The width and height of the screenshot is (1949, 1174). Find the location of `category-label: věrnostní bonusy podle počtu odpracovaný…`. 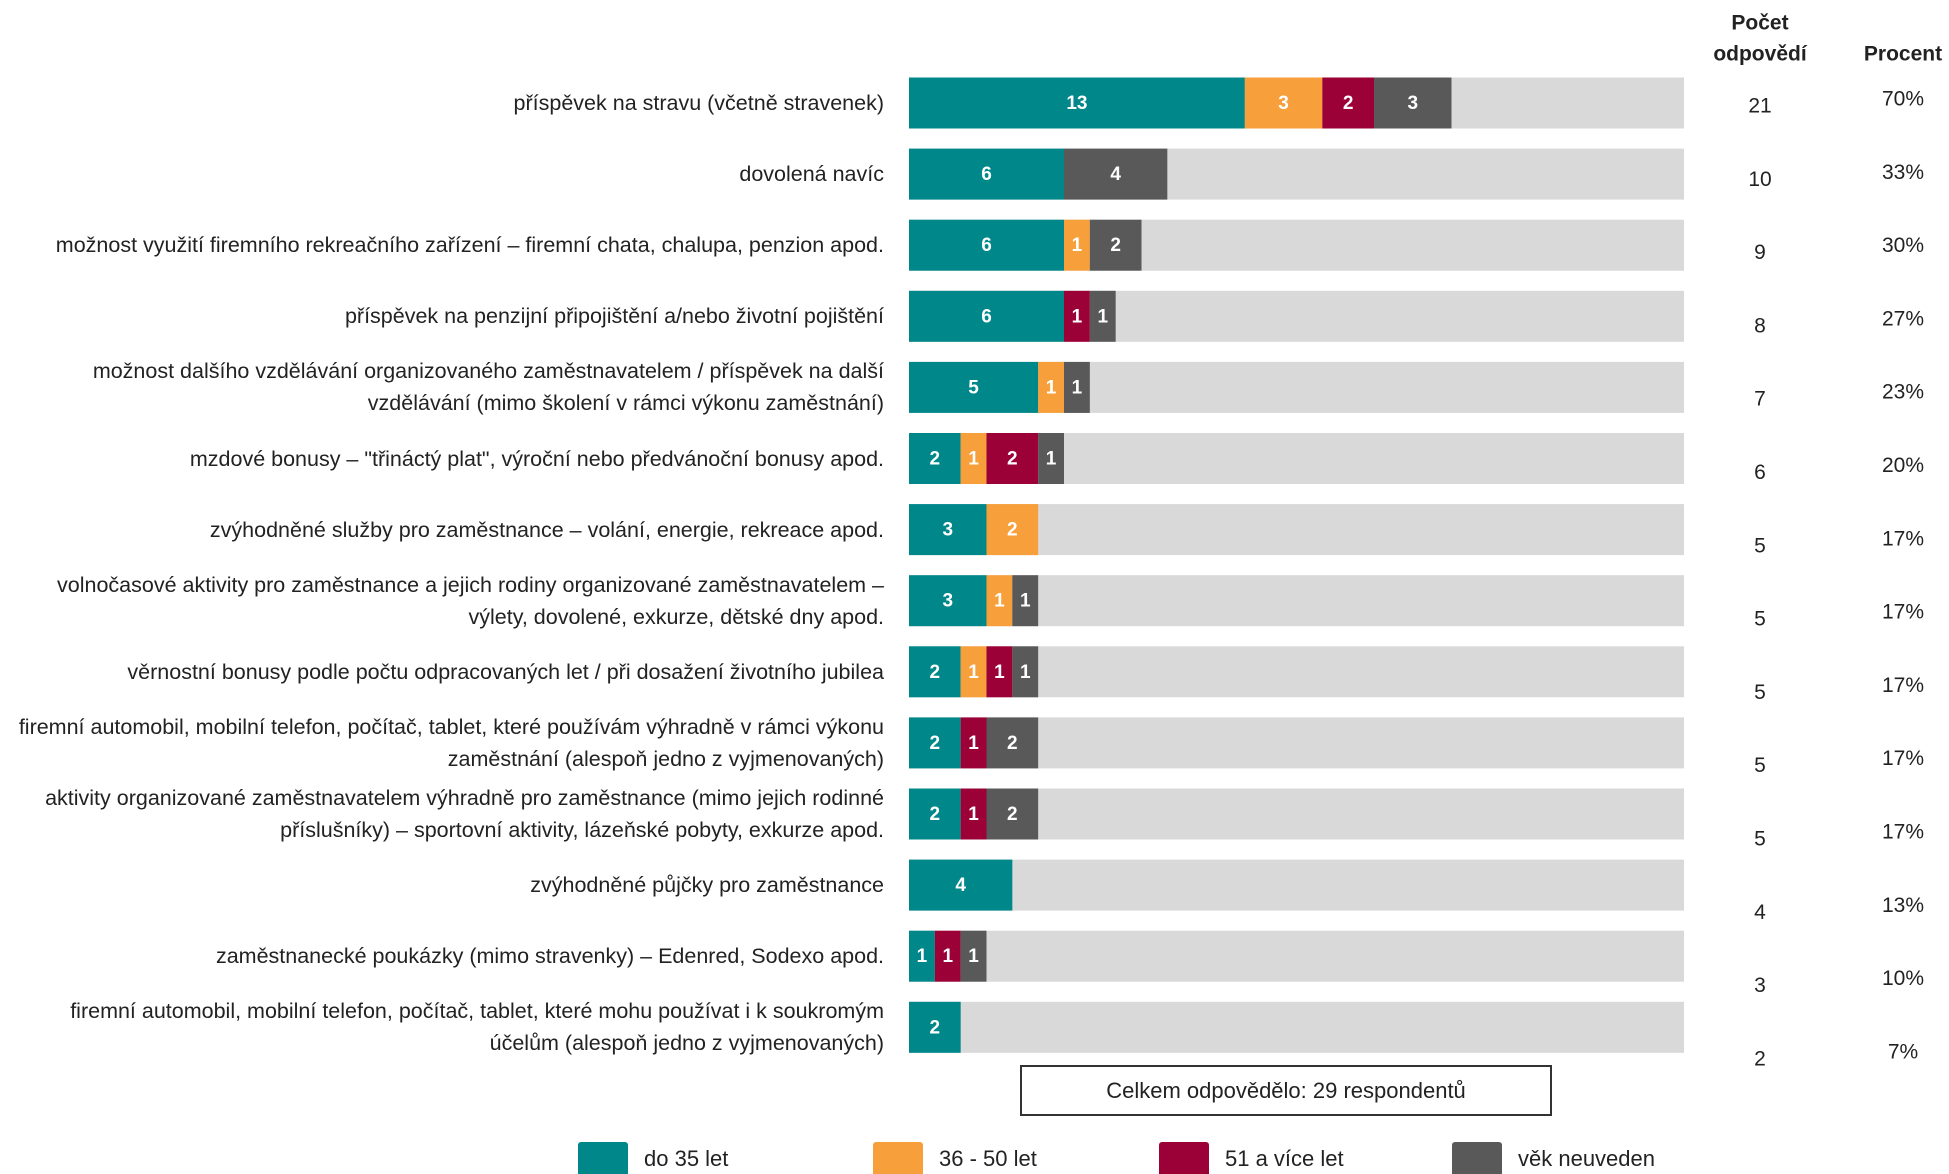

category-label: věrnostní bonusy podle počtu odpracovaný… is located at coordinates (505, 671).